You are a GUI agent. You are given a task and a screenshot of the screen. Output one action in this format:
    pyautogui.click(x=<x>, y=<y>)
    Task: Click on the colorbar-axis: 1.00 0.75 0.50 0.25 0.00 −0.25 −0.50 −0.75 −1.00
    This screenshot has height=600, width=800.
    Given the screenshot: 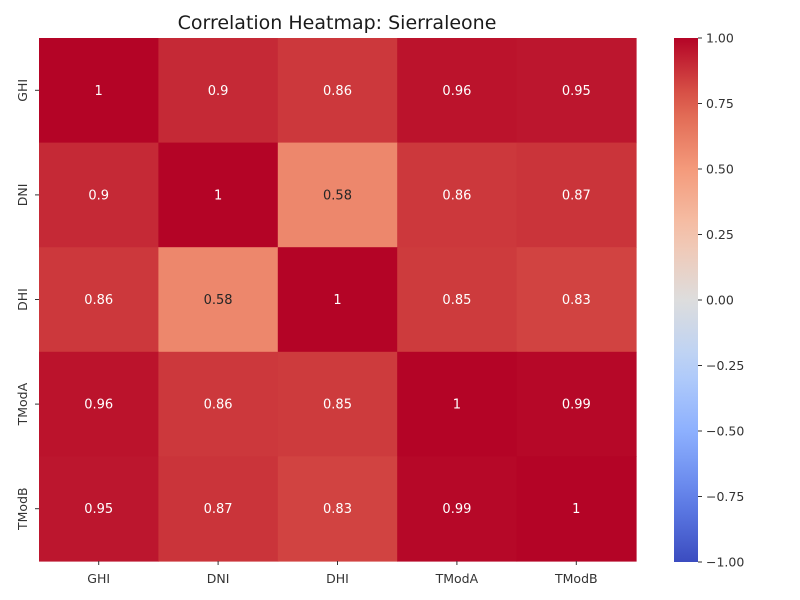 What is the action you would take?
    pyautogui.click(x=721, y=300)
    